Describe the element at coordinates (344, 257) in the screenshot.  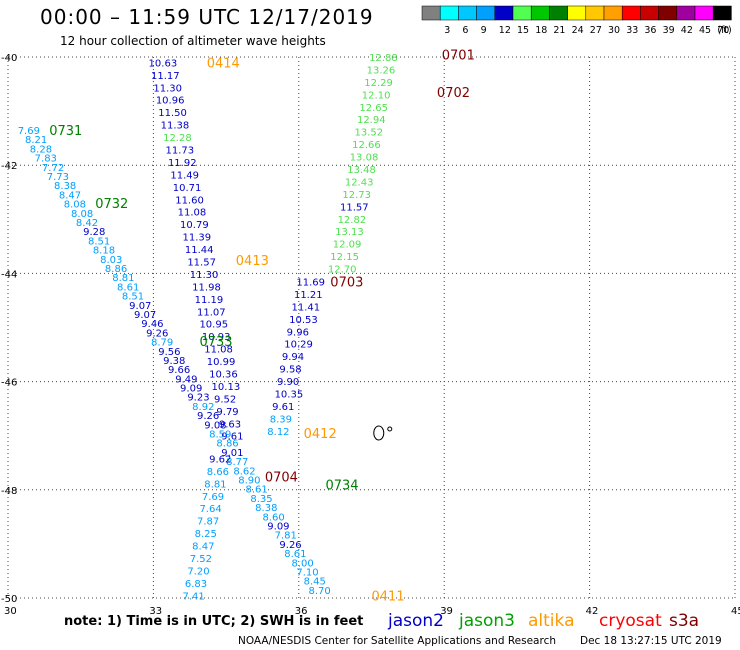
I see `wave-height-value: 12.15` at that location.